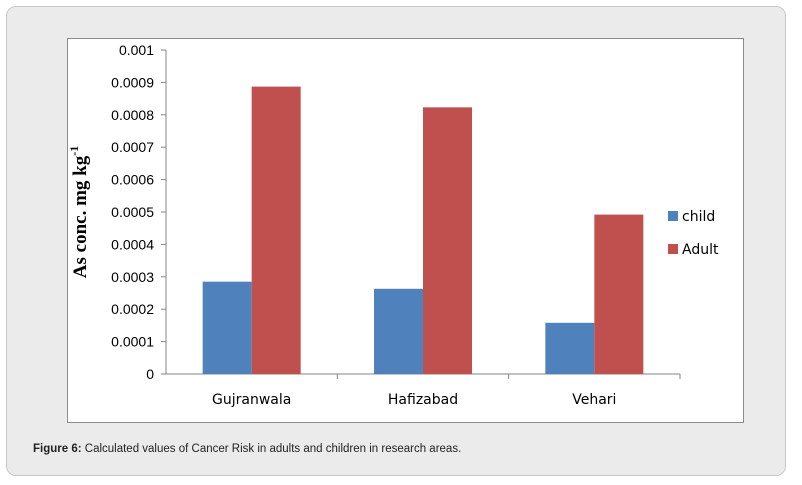  What do you see at coordinates (79, 212) in the screenshot?
I see `y-axis-label: As conc. mg kg-1` at bounding box center [79, 212].